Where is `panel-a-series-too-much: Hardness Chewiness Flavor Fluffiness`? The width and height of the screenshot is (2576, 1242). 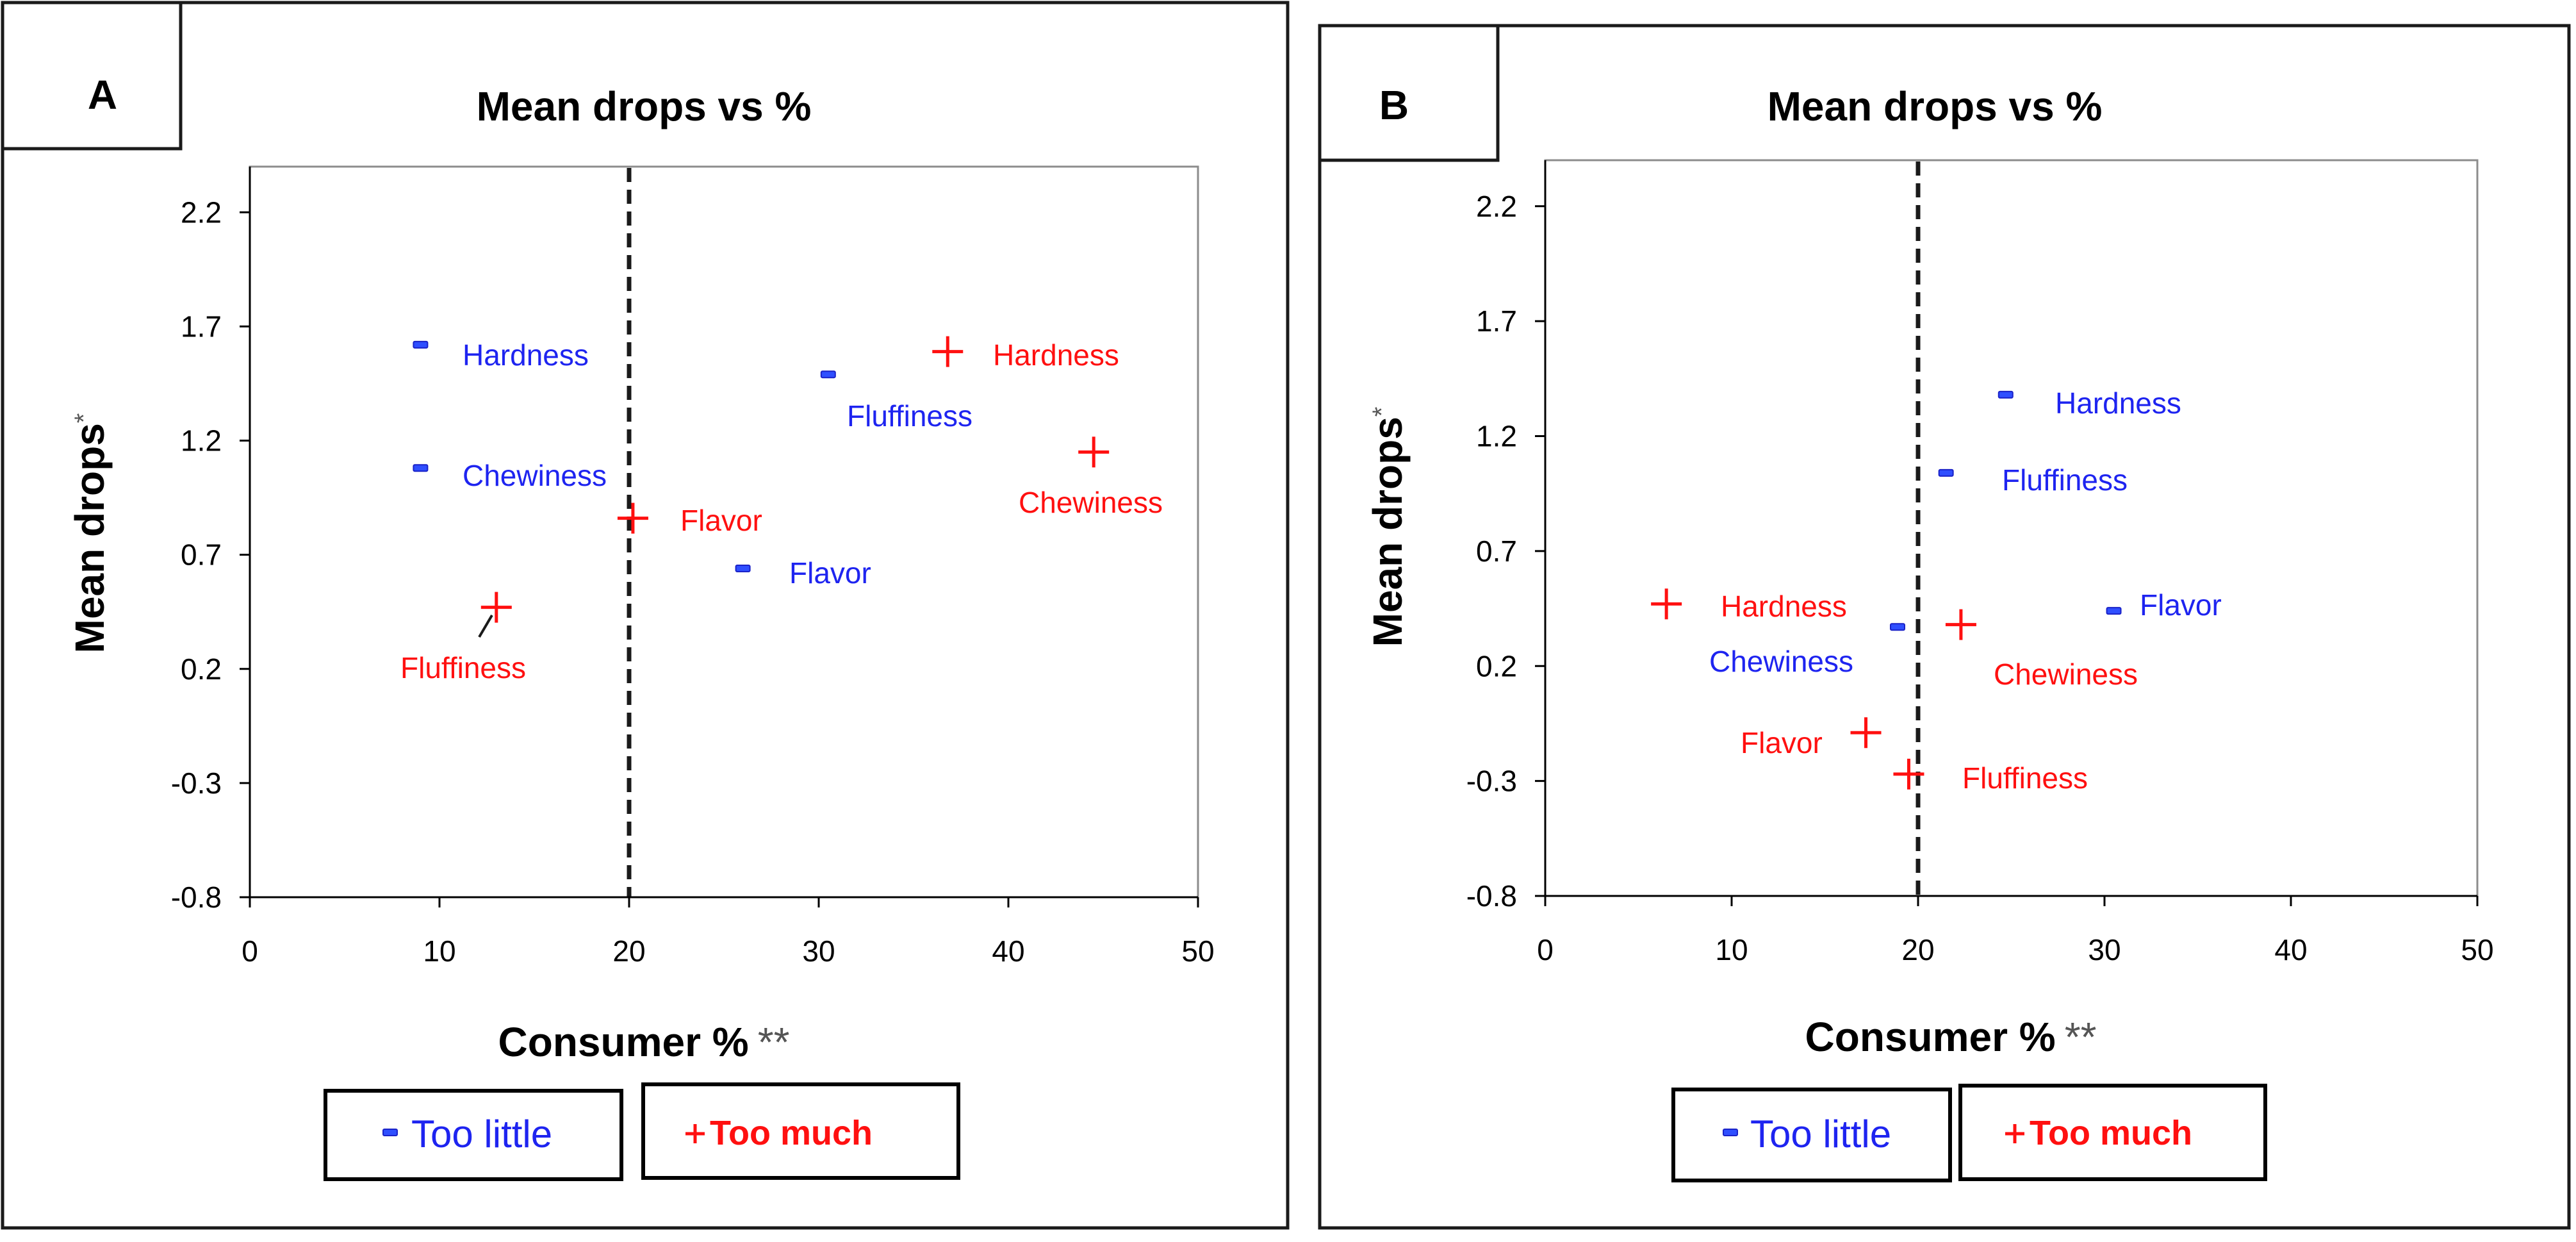
panel-a-series-too-much: Hardness Chewiness Flavor Fluffiness is located at coordinates (782, 510).